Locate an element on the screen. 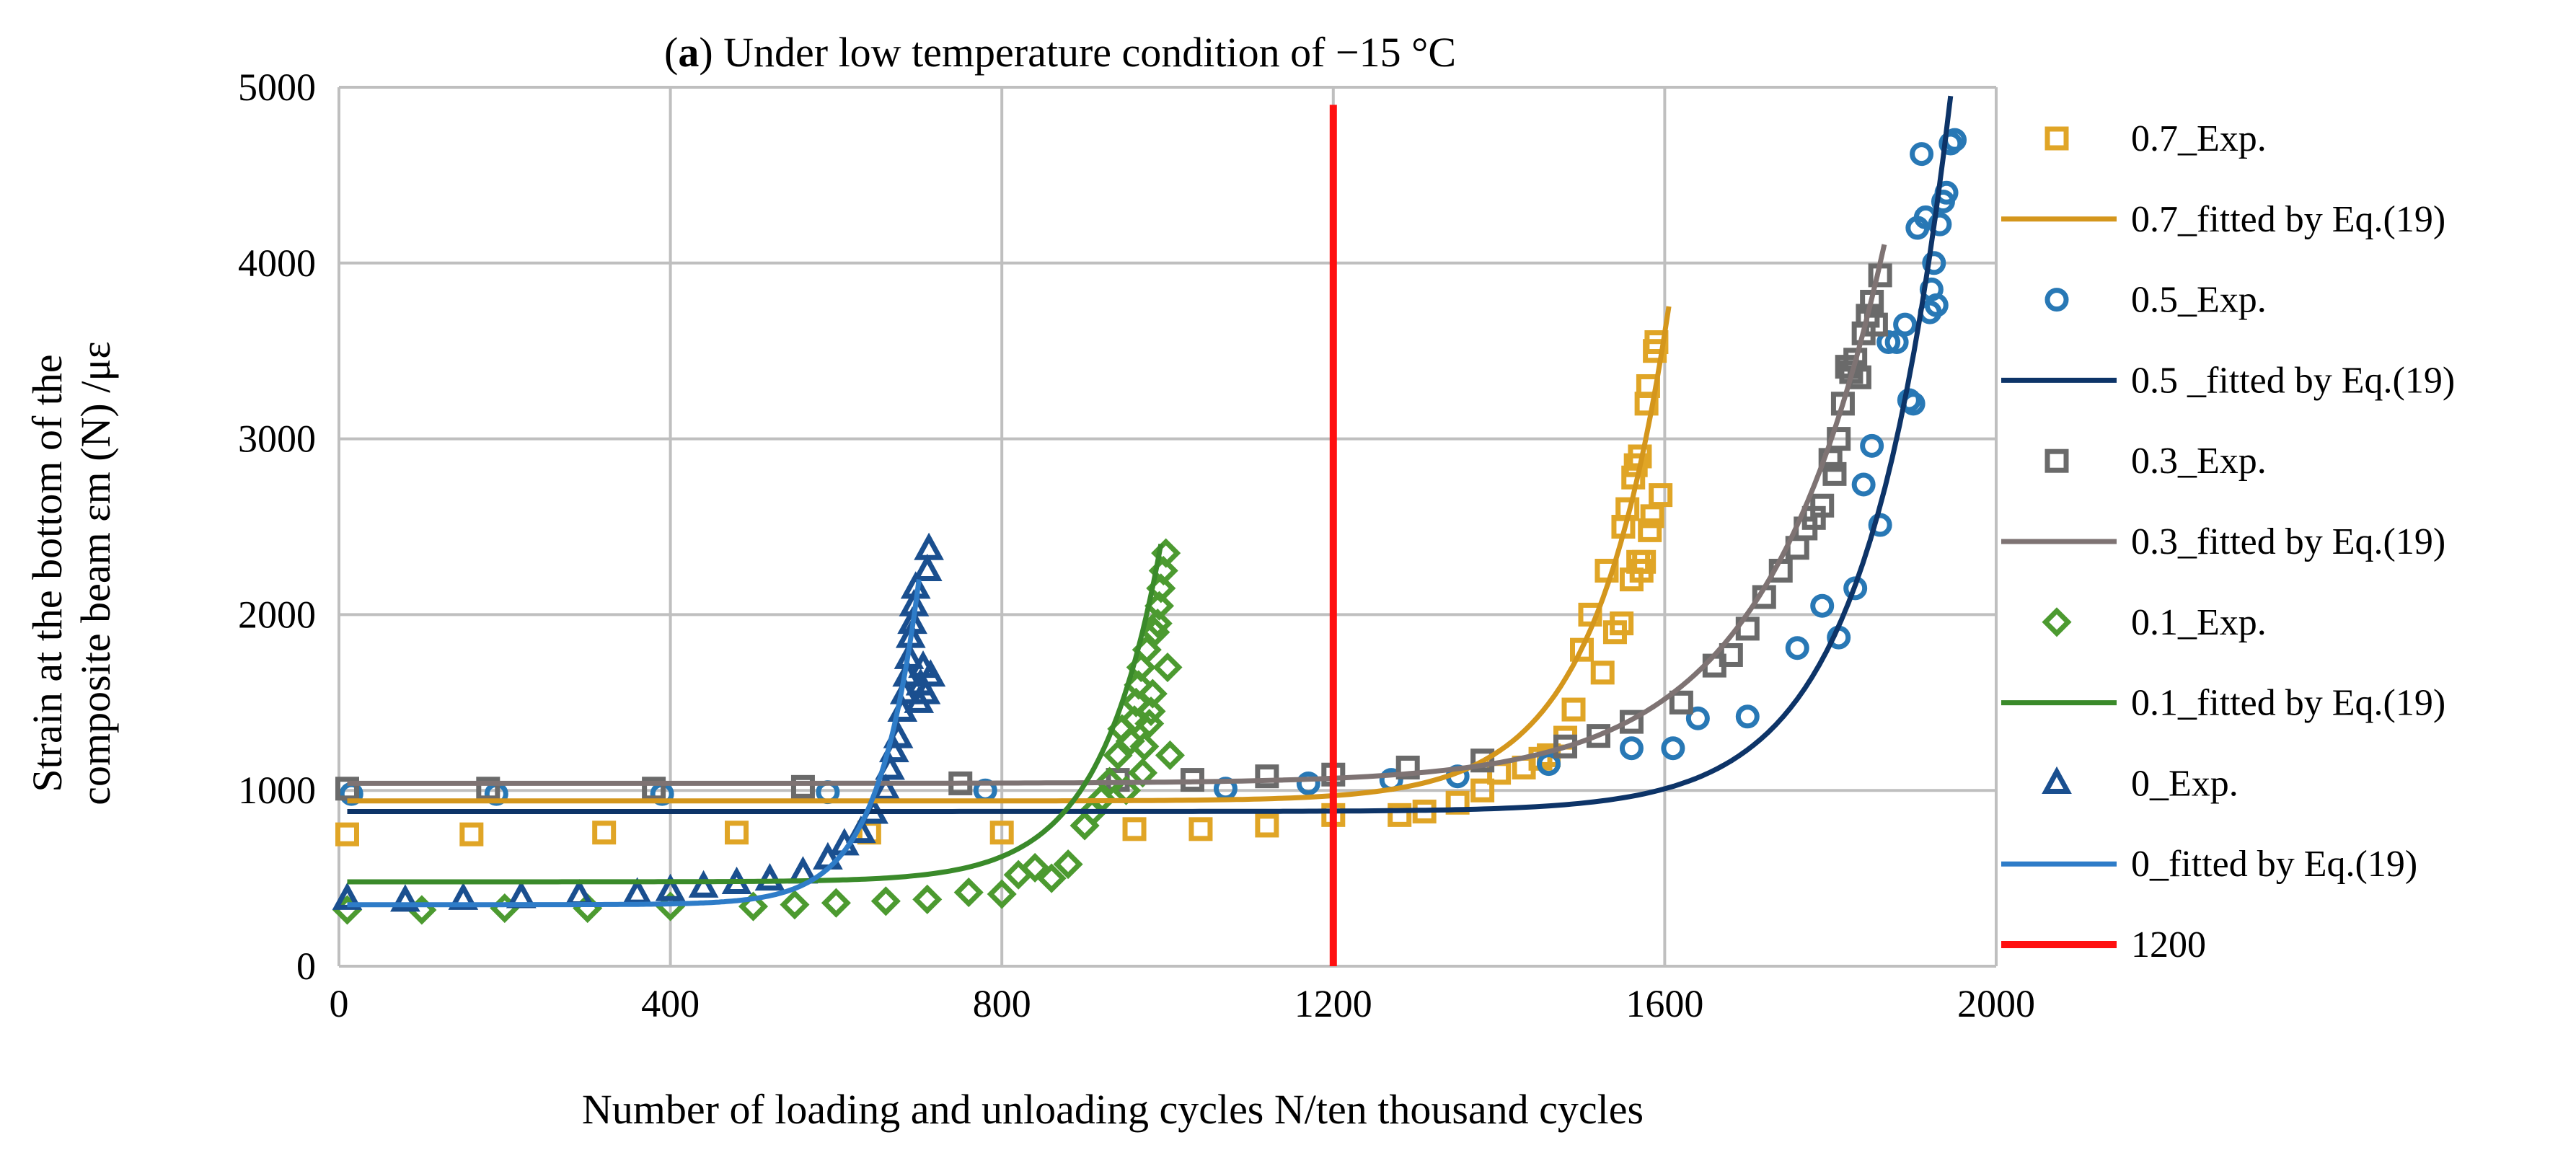 This screenshot has height=1158, width=2576. y-tick-label: 2000 is located at coordinates (277, 614).